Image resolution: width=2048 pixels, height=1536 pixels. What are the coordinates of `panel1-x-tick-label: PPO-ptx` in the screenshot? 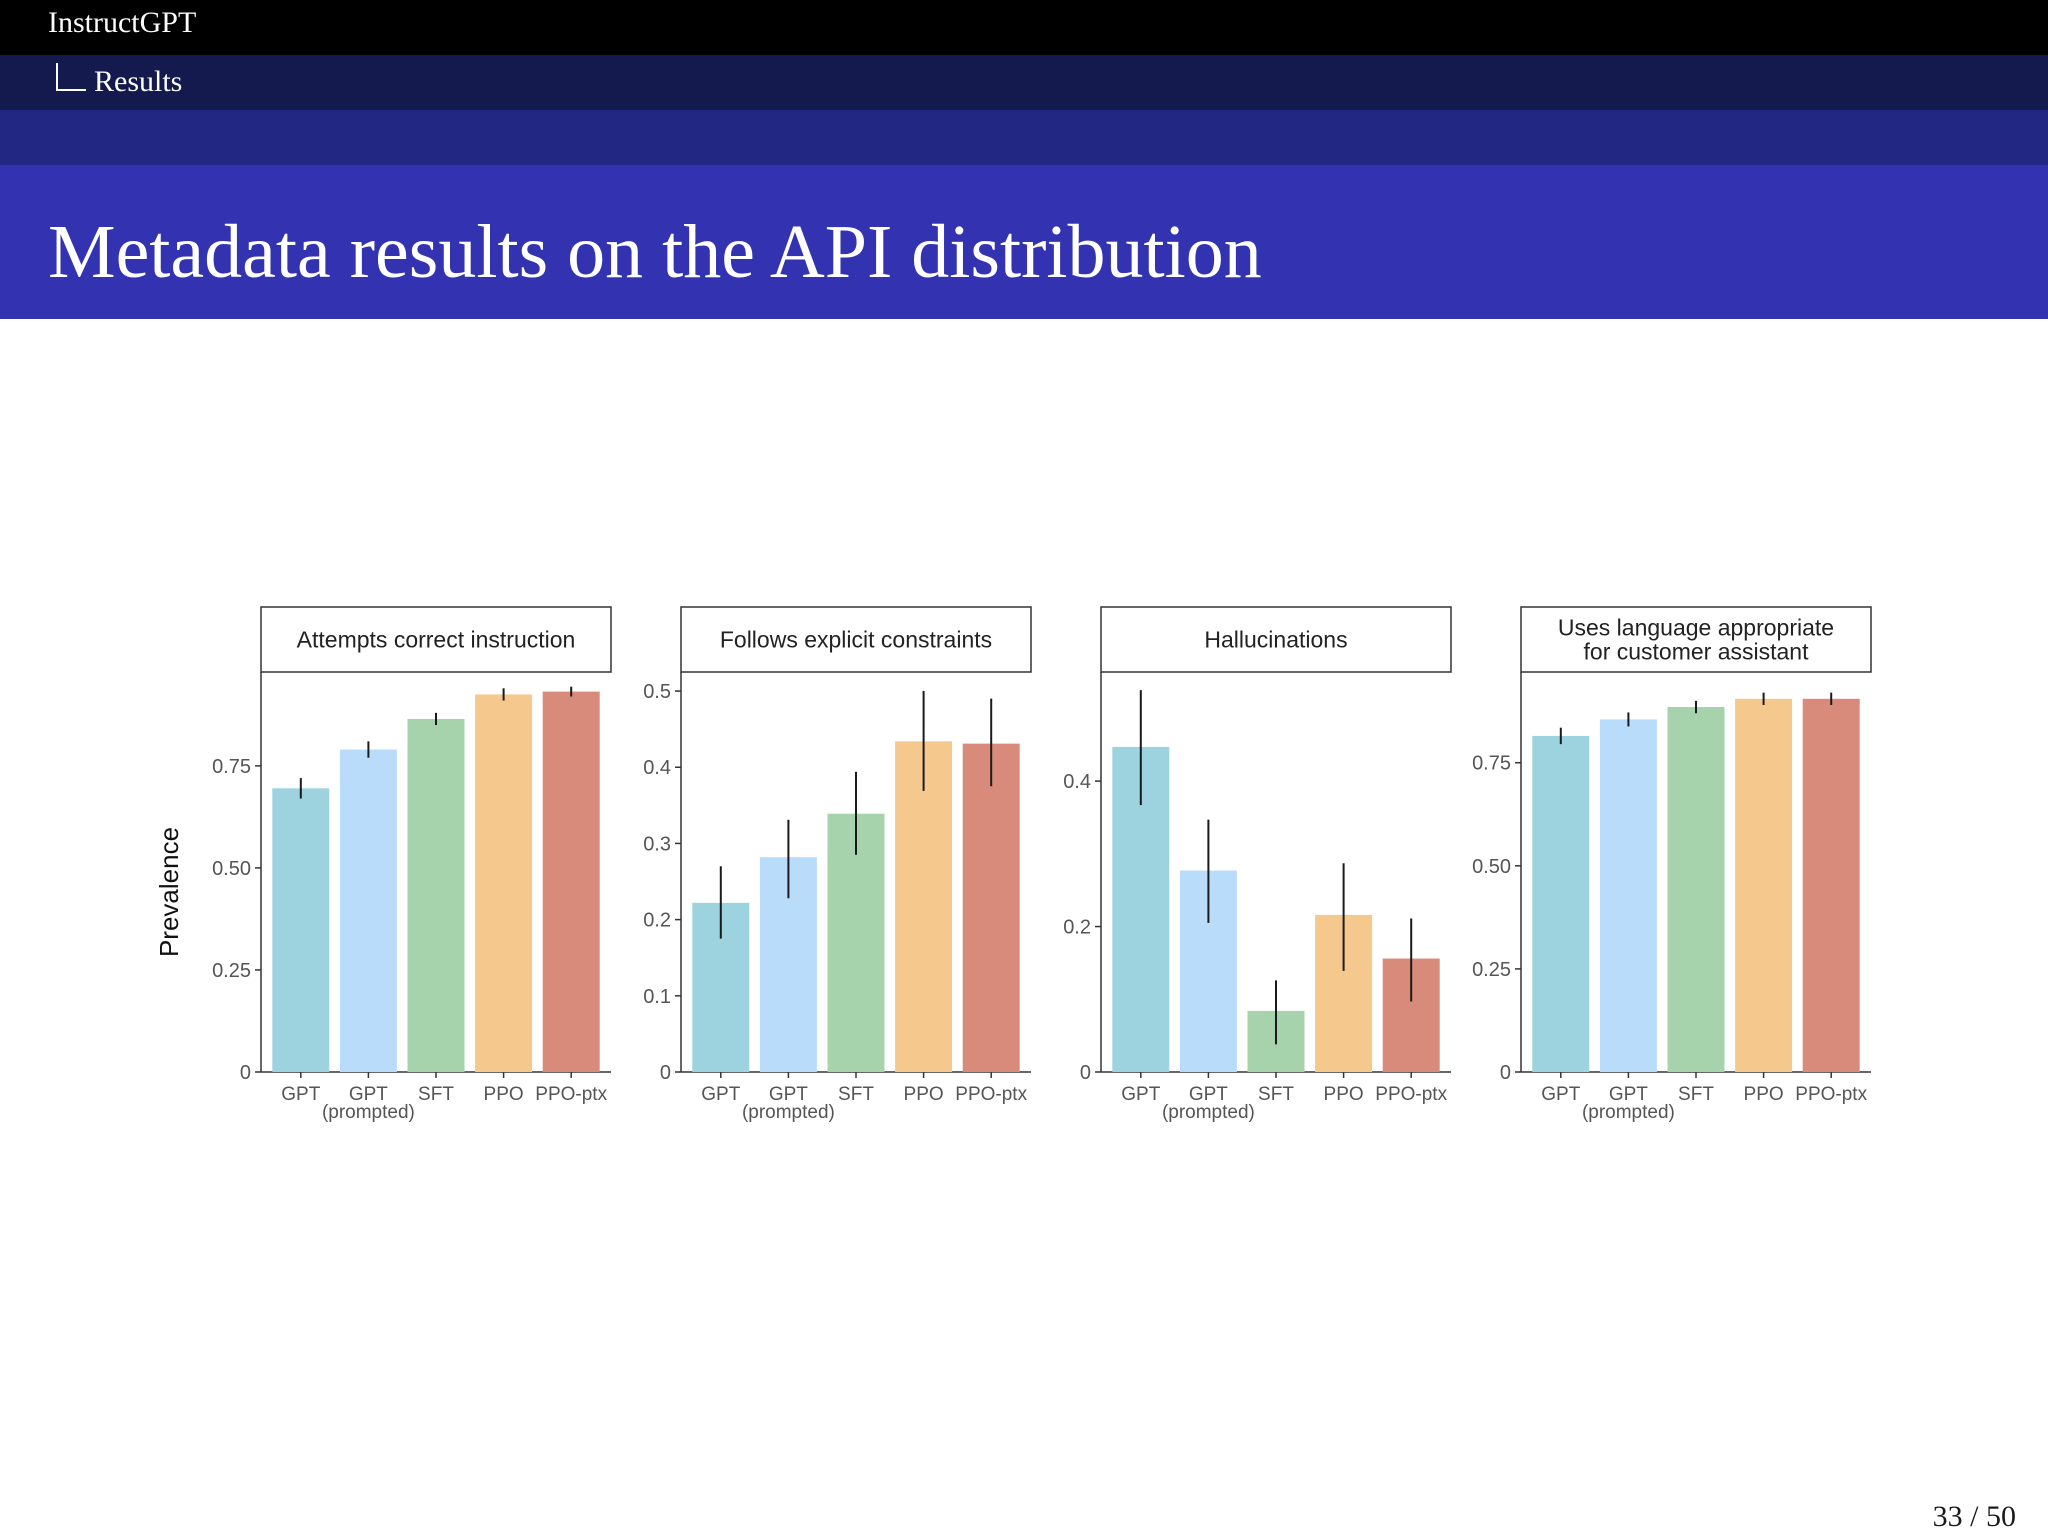 It's located at (571, 1094).